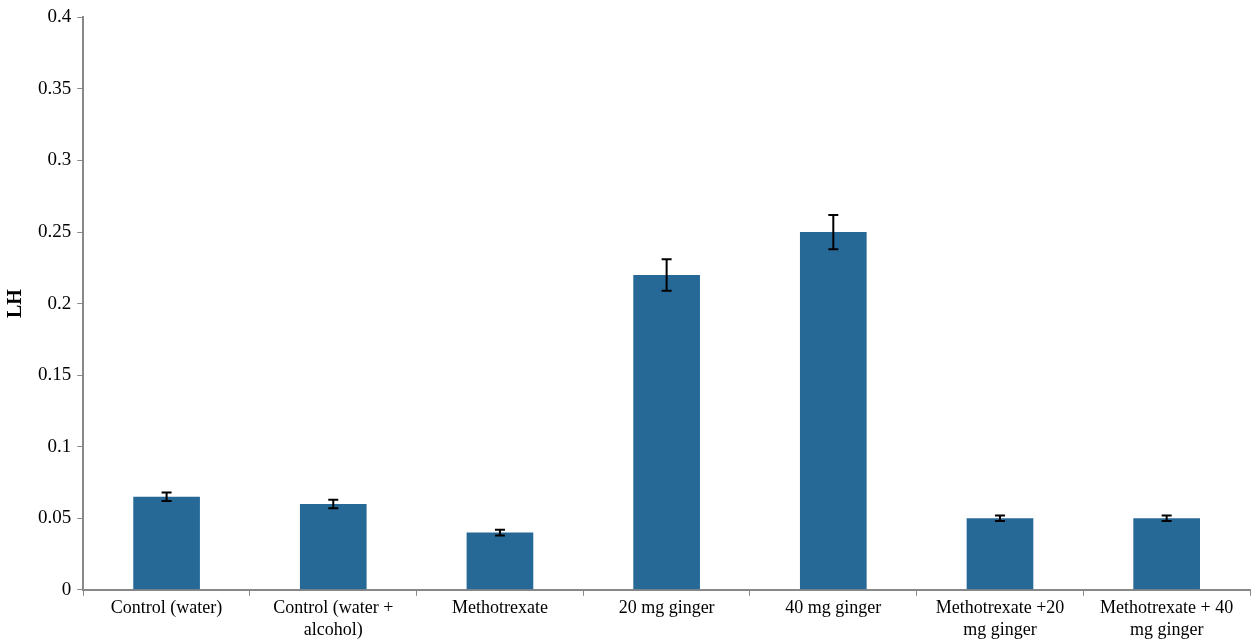 This screenshot has width=1256, height=643. Describe the element at coordinates (666, 607) in the screenshot. I see `x-tick-label: 20 mg ginger` at that location.